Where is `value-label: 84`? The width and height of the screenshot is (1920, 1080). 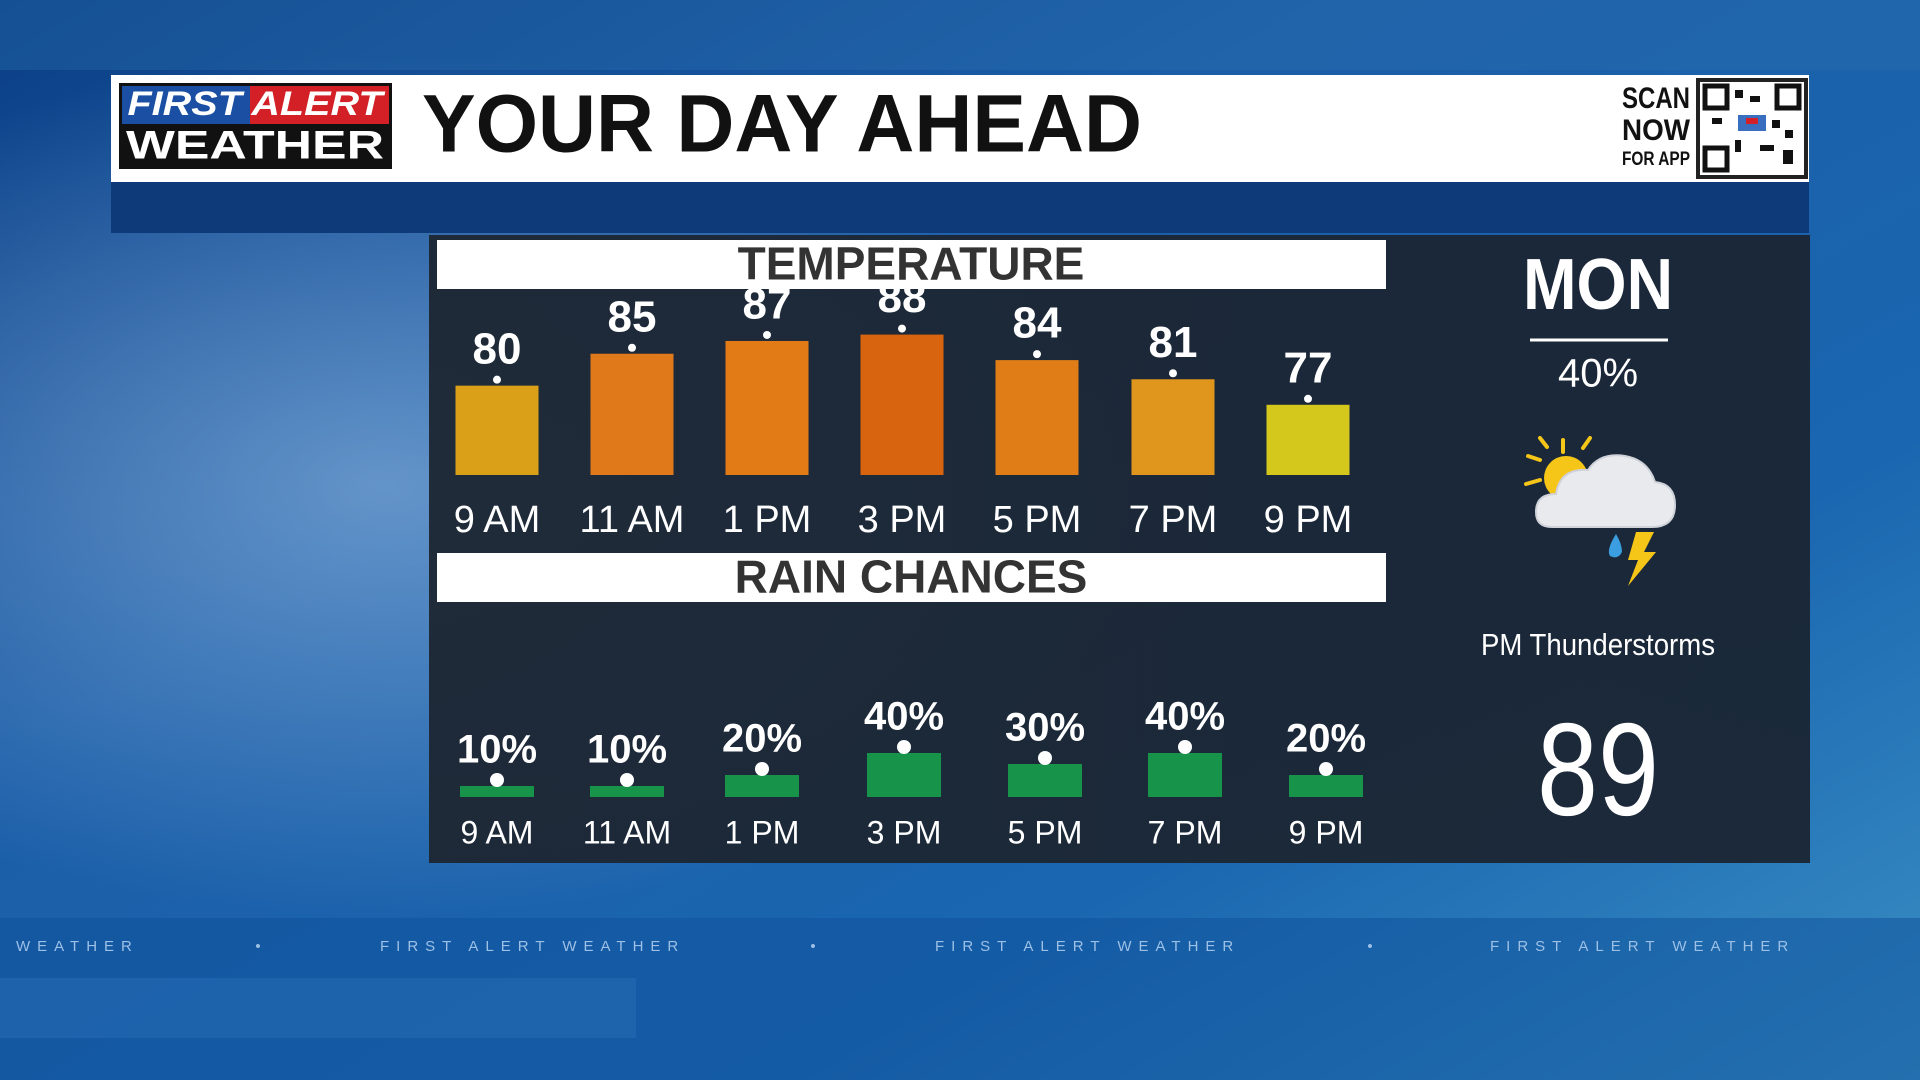
value-label: 84 is located at coordinates (1037, 323).